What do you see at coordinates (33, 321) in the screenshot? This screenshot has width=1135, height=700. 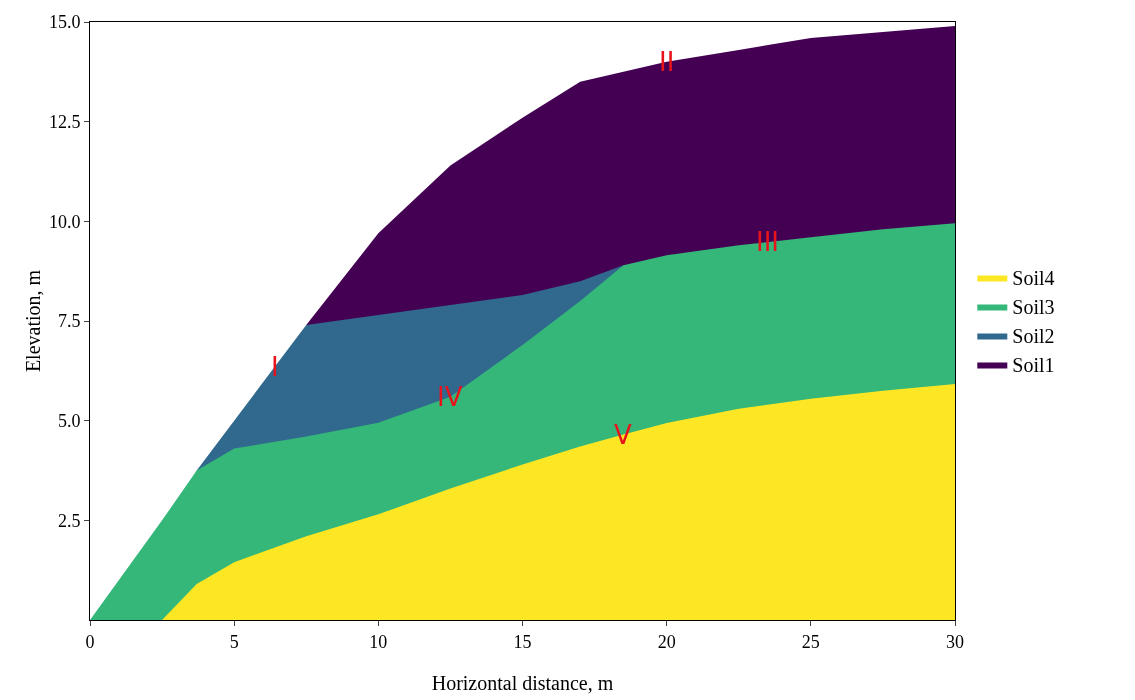 I see `y-axis-title: Elevation, m` at bounding box center [33, 321].